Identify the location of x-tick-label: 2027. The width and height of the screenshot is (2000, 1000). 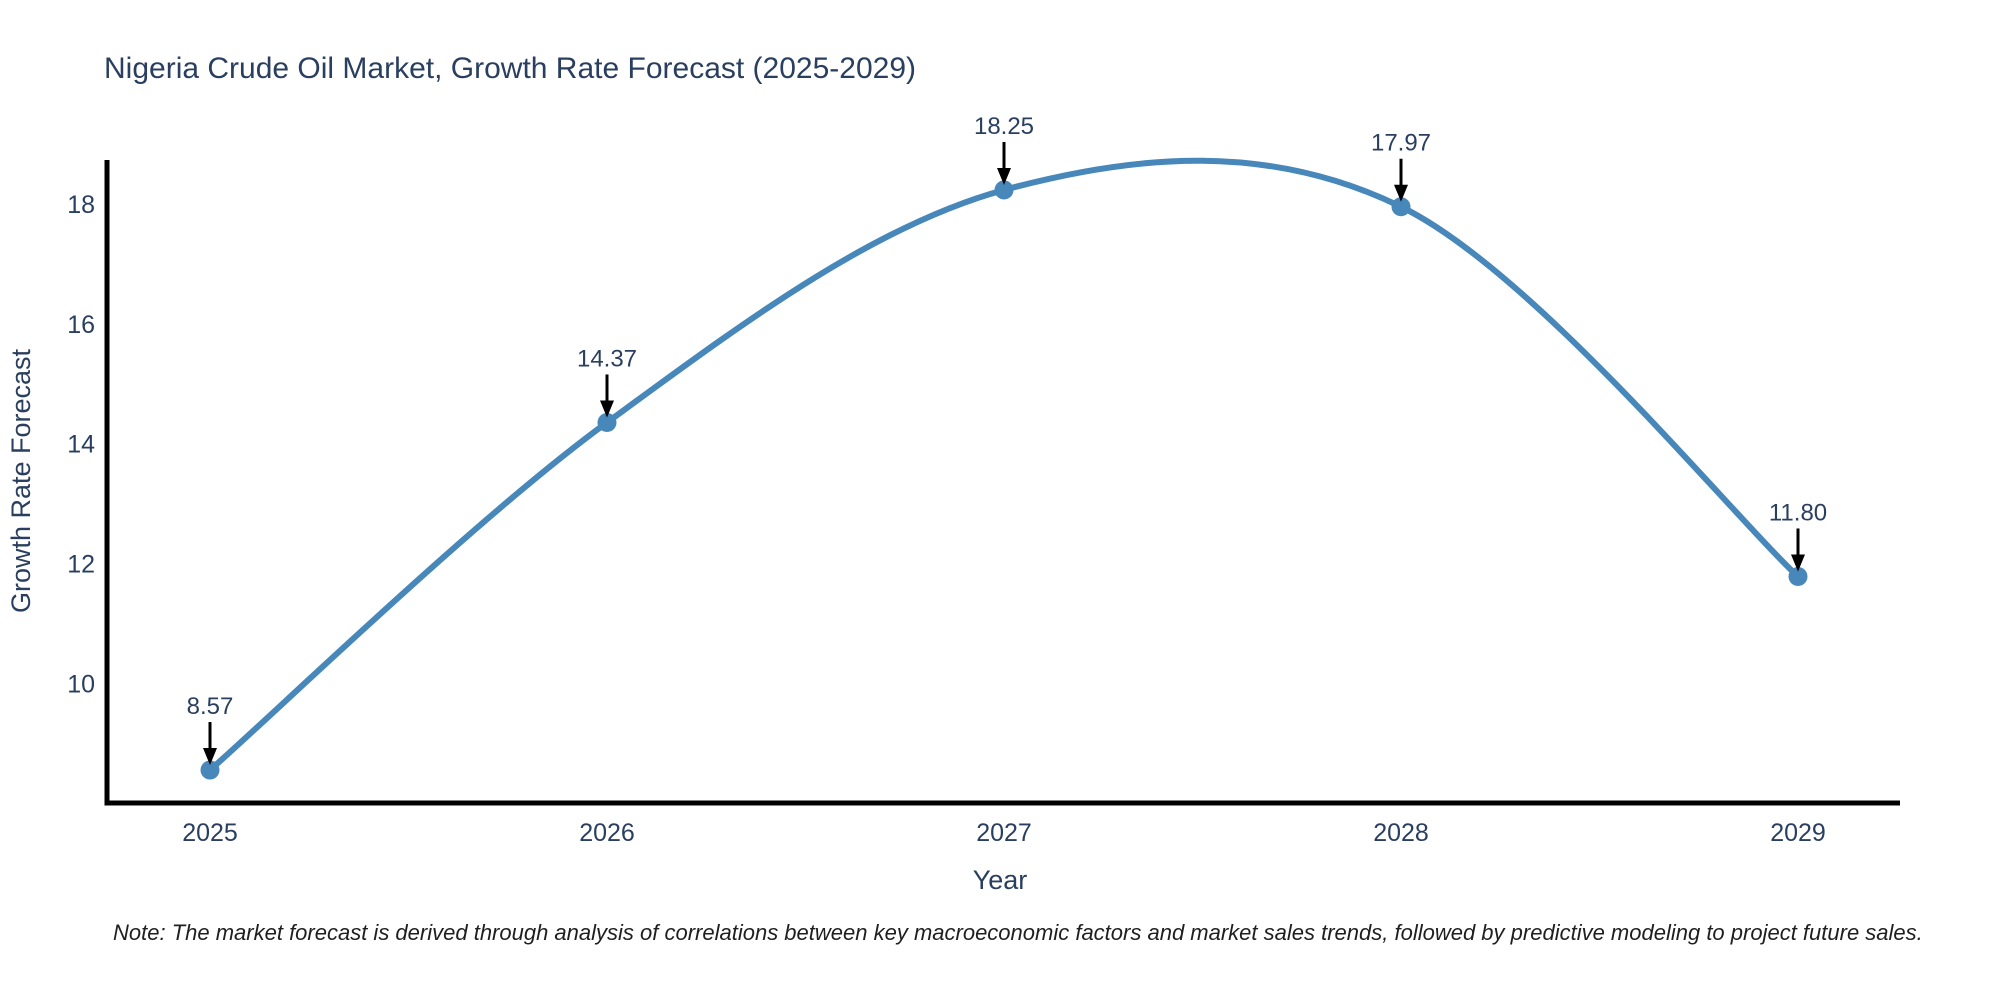
(1004, 833).